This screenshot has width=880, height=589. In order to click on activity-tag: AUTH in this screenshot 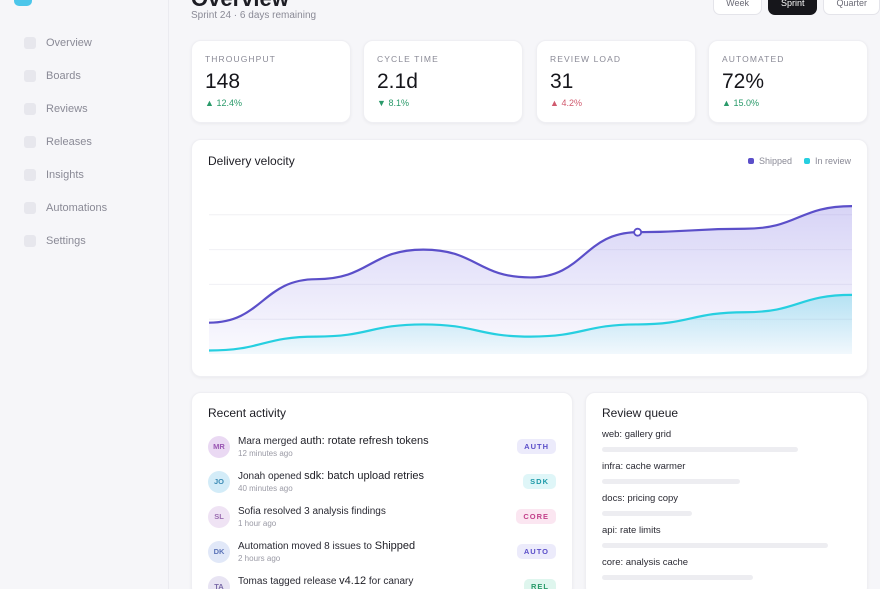, I will do `click(536, 446)`.